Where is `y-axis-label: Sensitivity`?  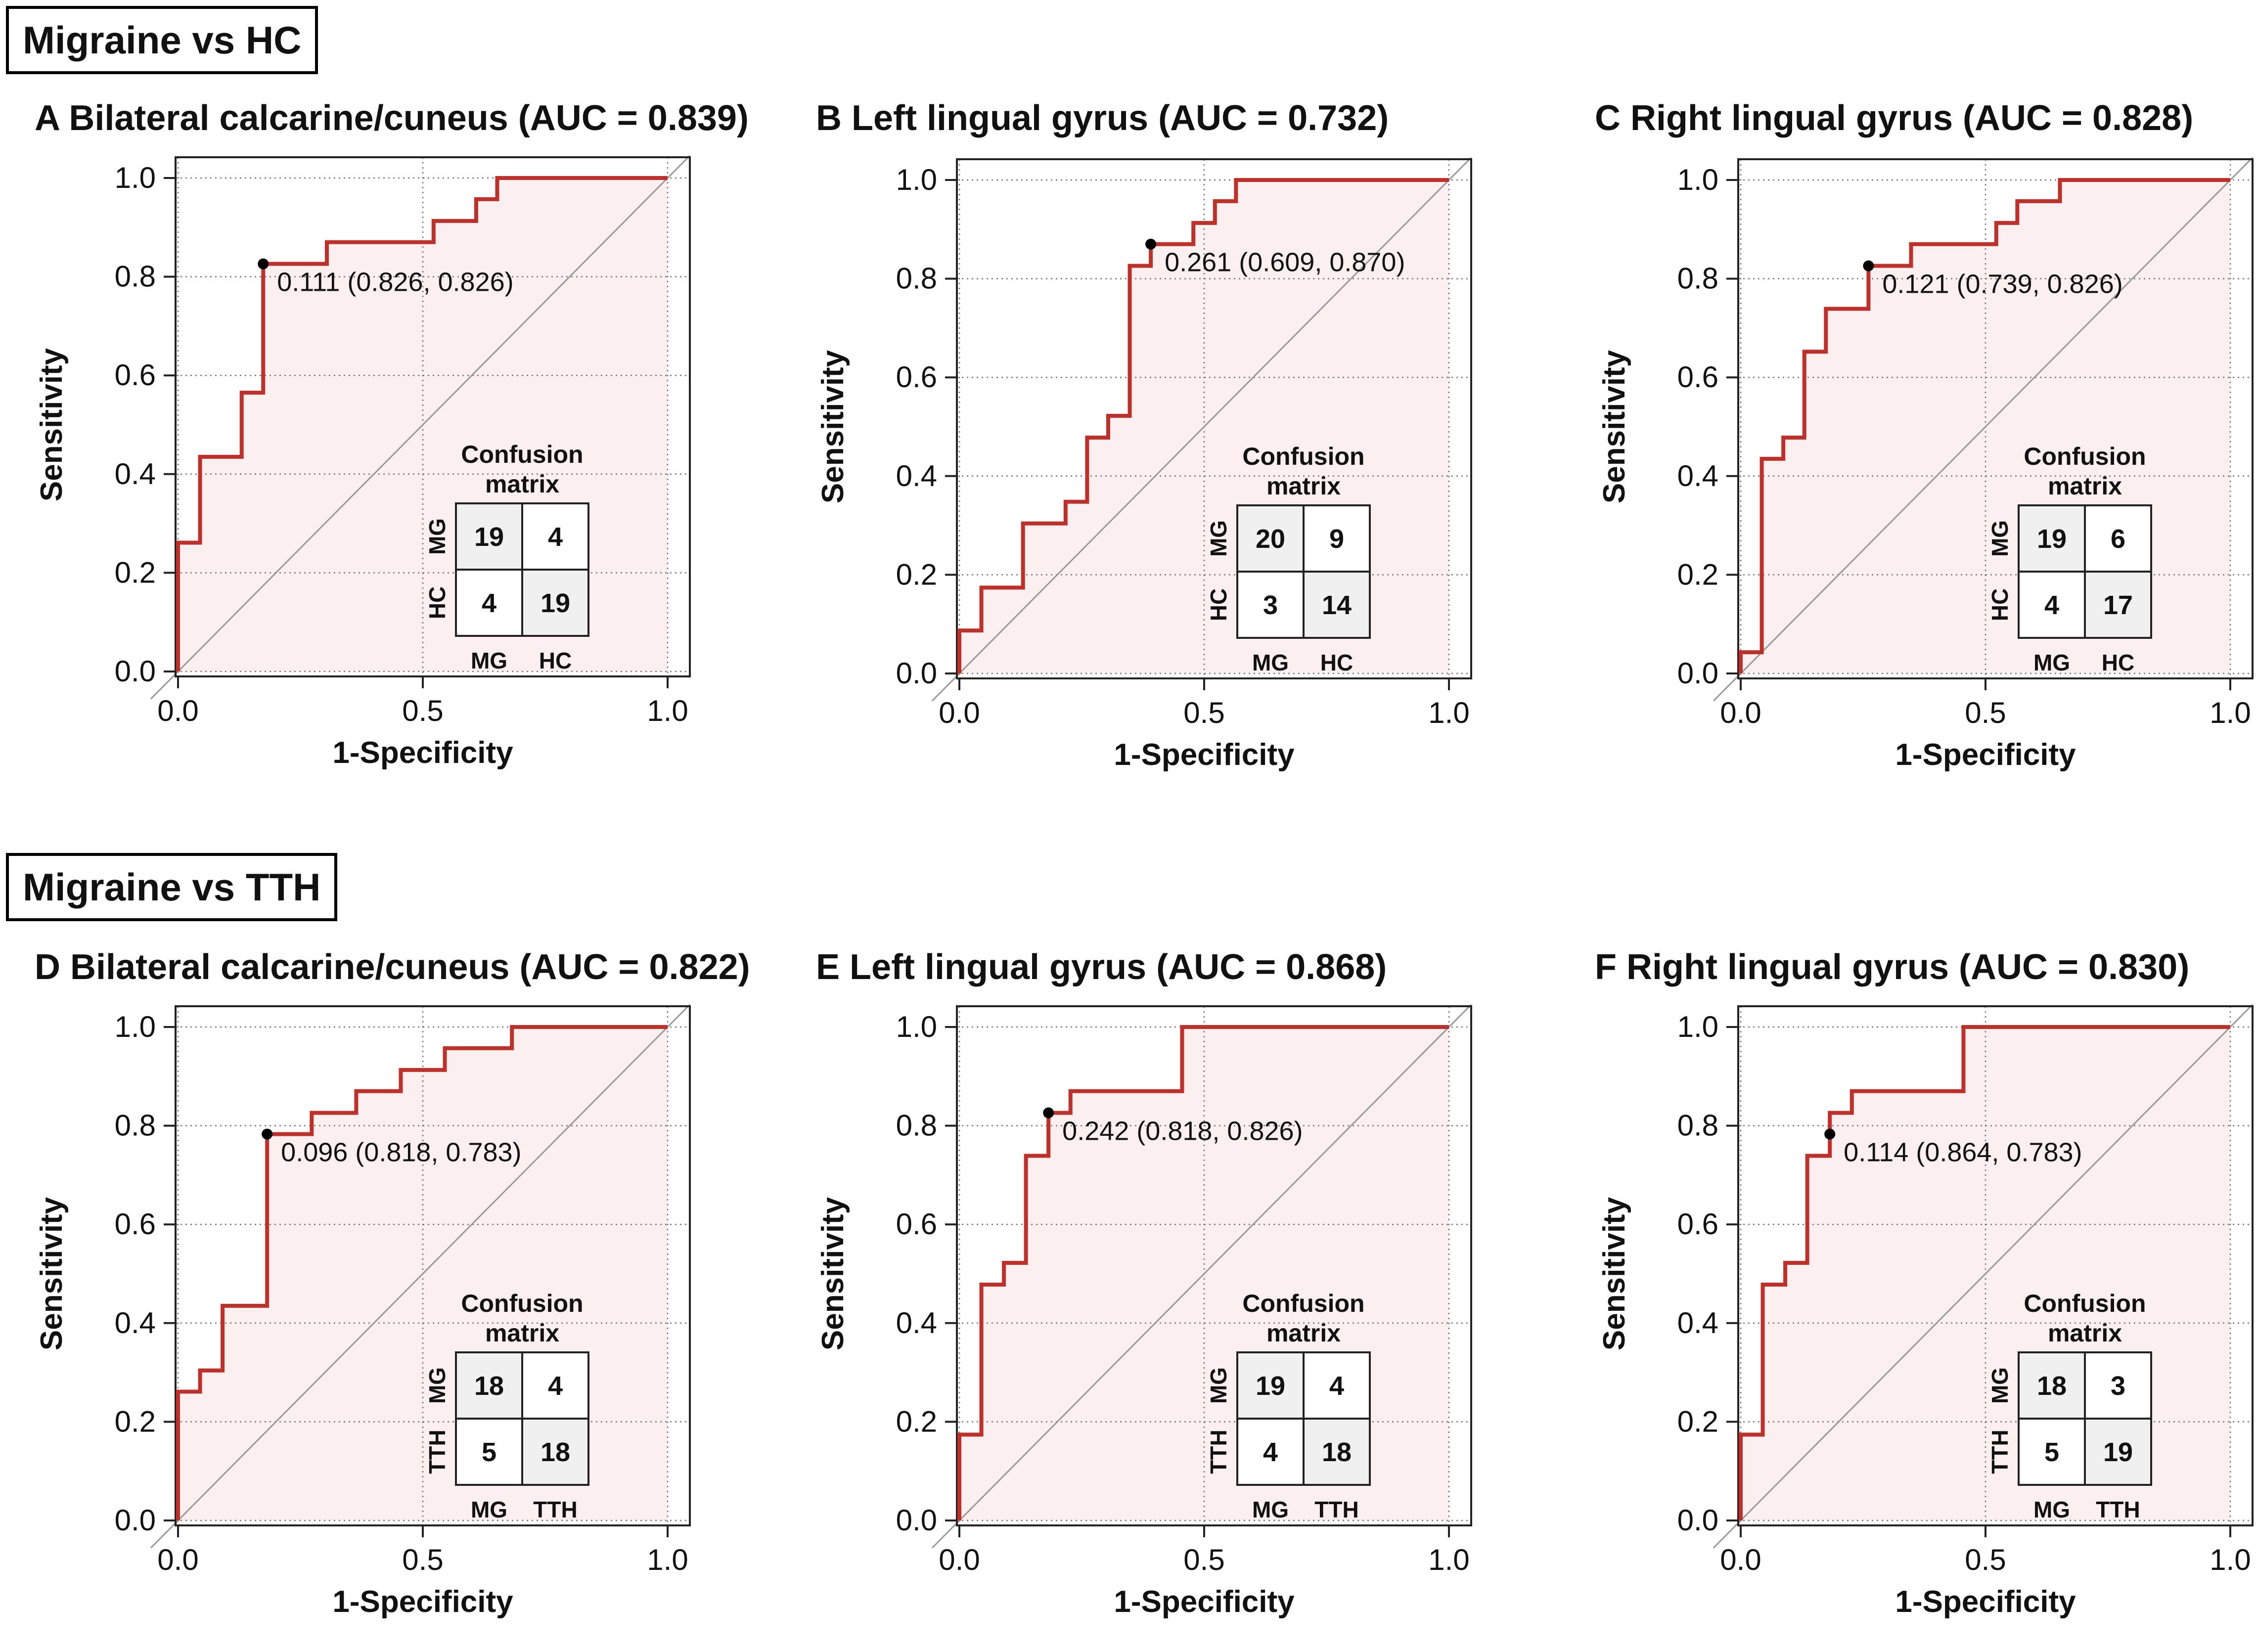
y-axis-label: Sensitivity is located at coordinates (1614, 426).